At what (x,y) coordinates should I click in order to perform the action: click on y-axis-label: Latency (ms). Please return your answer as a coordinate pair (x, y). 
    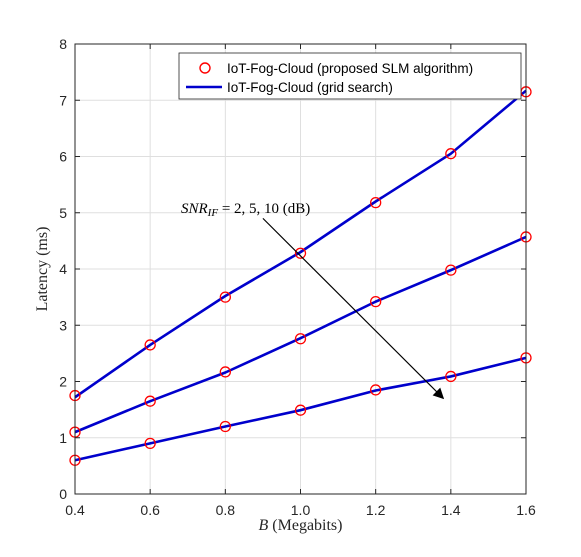
    Looking at the image, I should click on (42, 269).